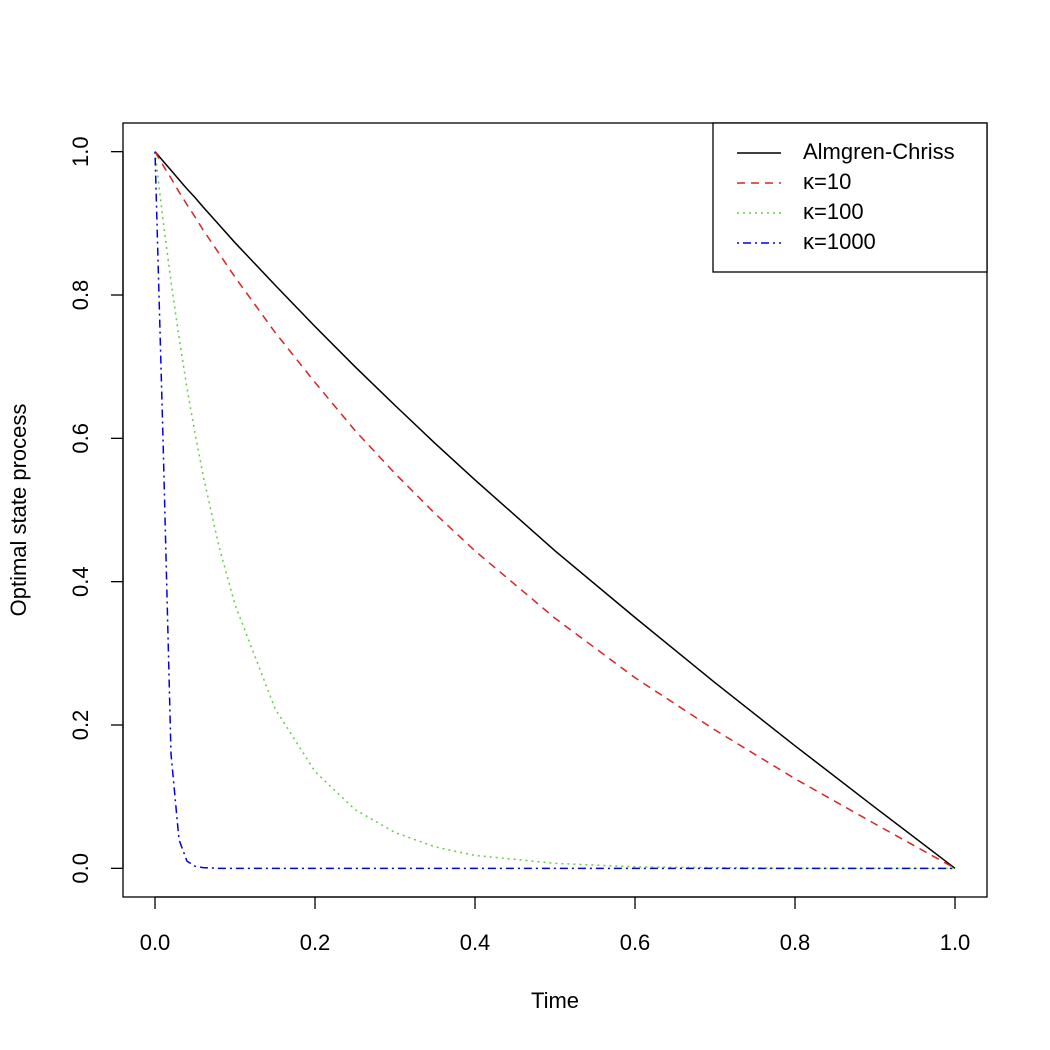  Describe the element at coordinates (879, 151) in the screenshot. I see `legend-label: Almgren-Chriss` at that location.